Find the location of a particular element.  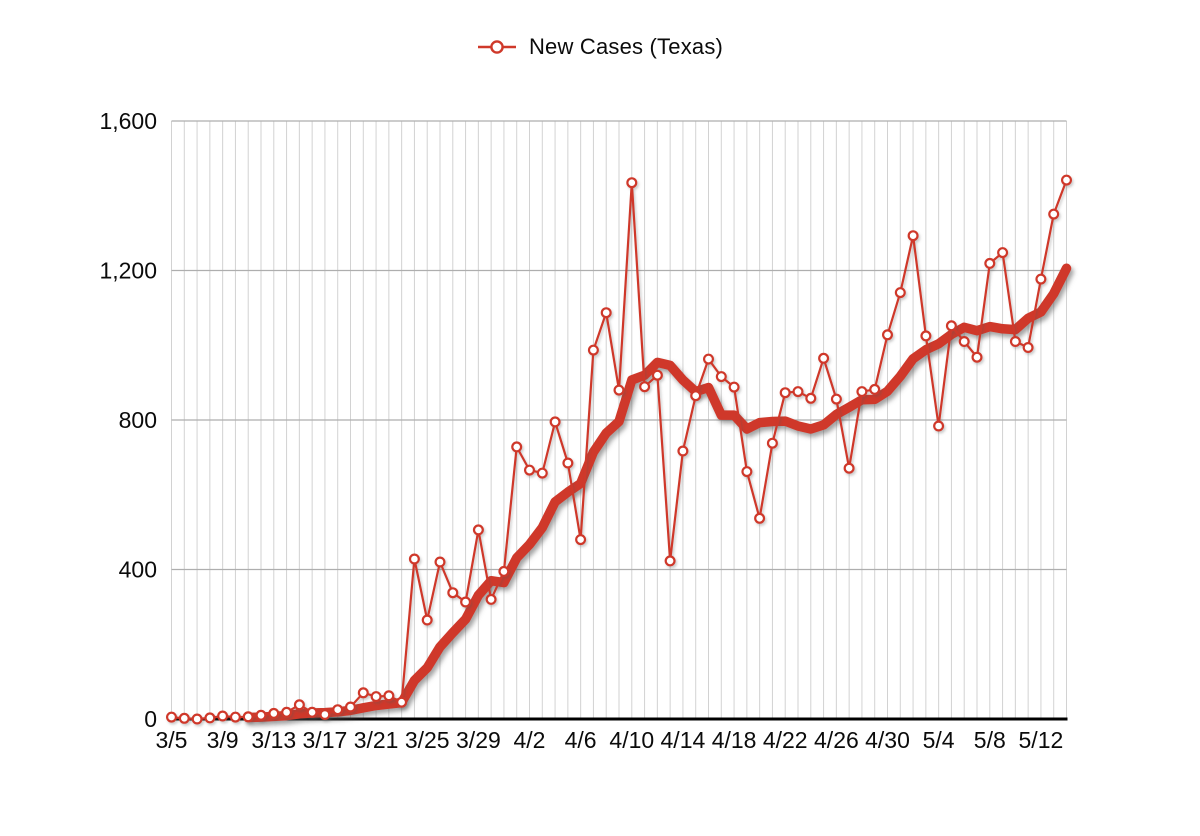

legend-line-marker-icon is located at coordinates (496, 47).